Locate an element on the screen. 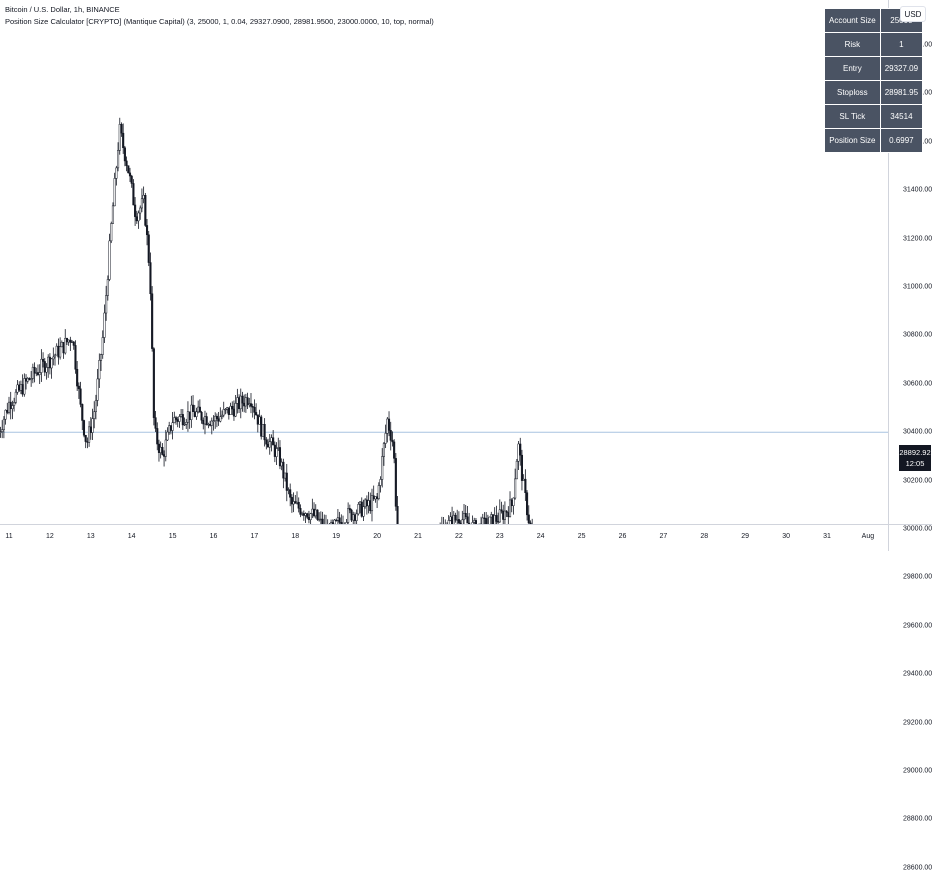 This screenshot has width=932, height=871. time-tick-label: 28 is located at coordinates (704, 536).